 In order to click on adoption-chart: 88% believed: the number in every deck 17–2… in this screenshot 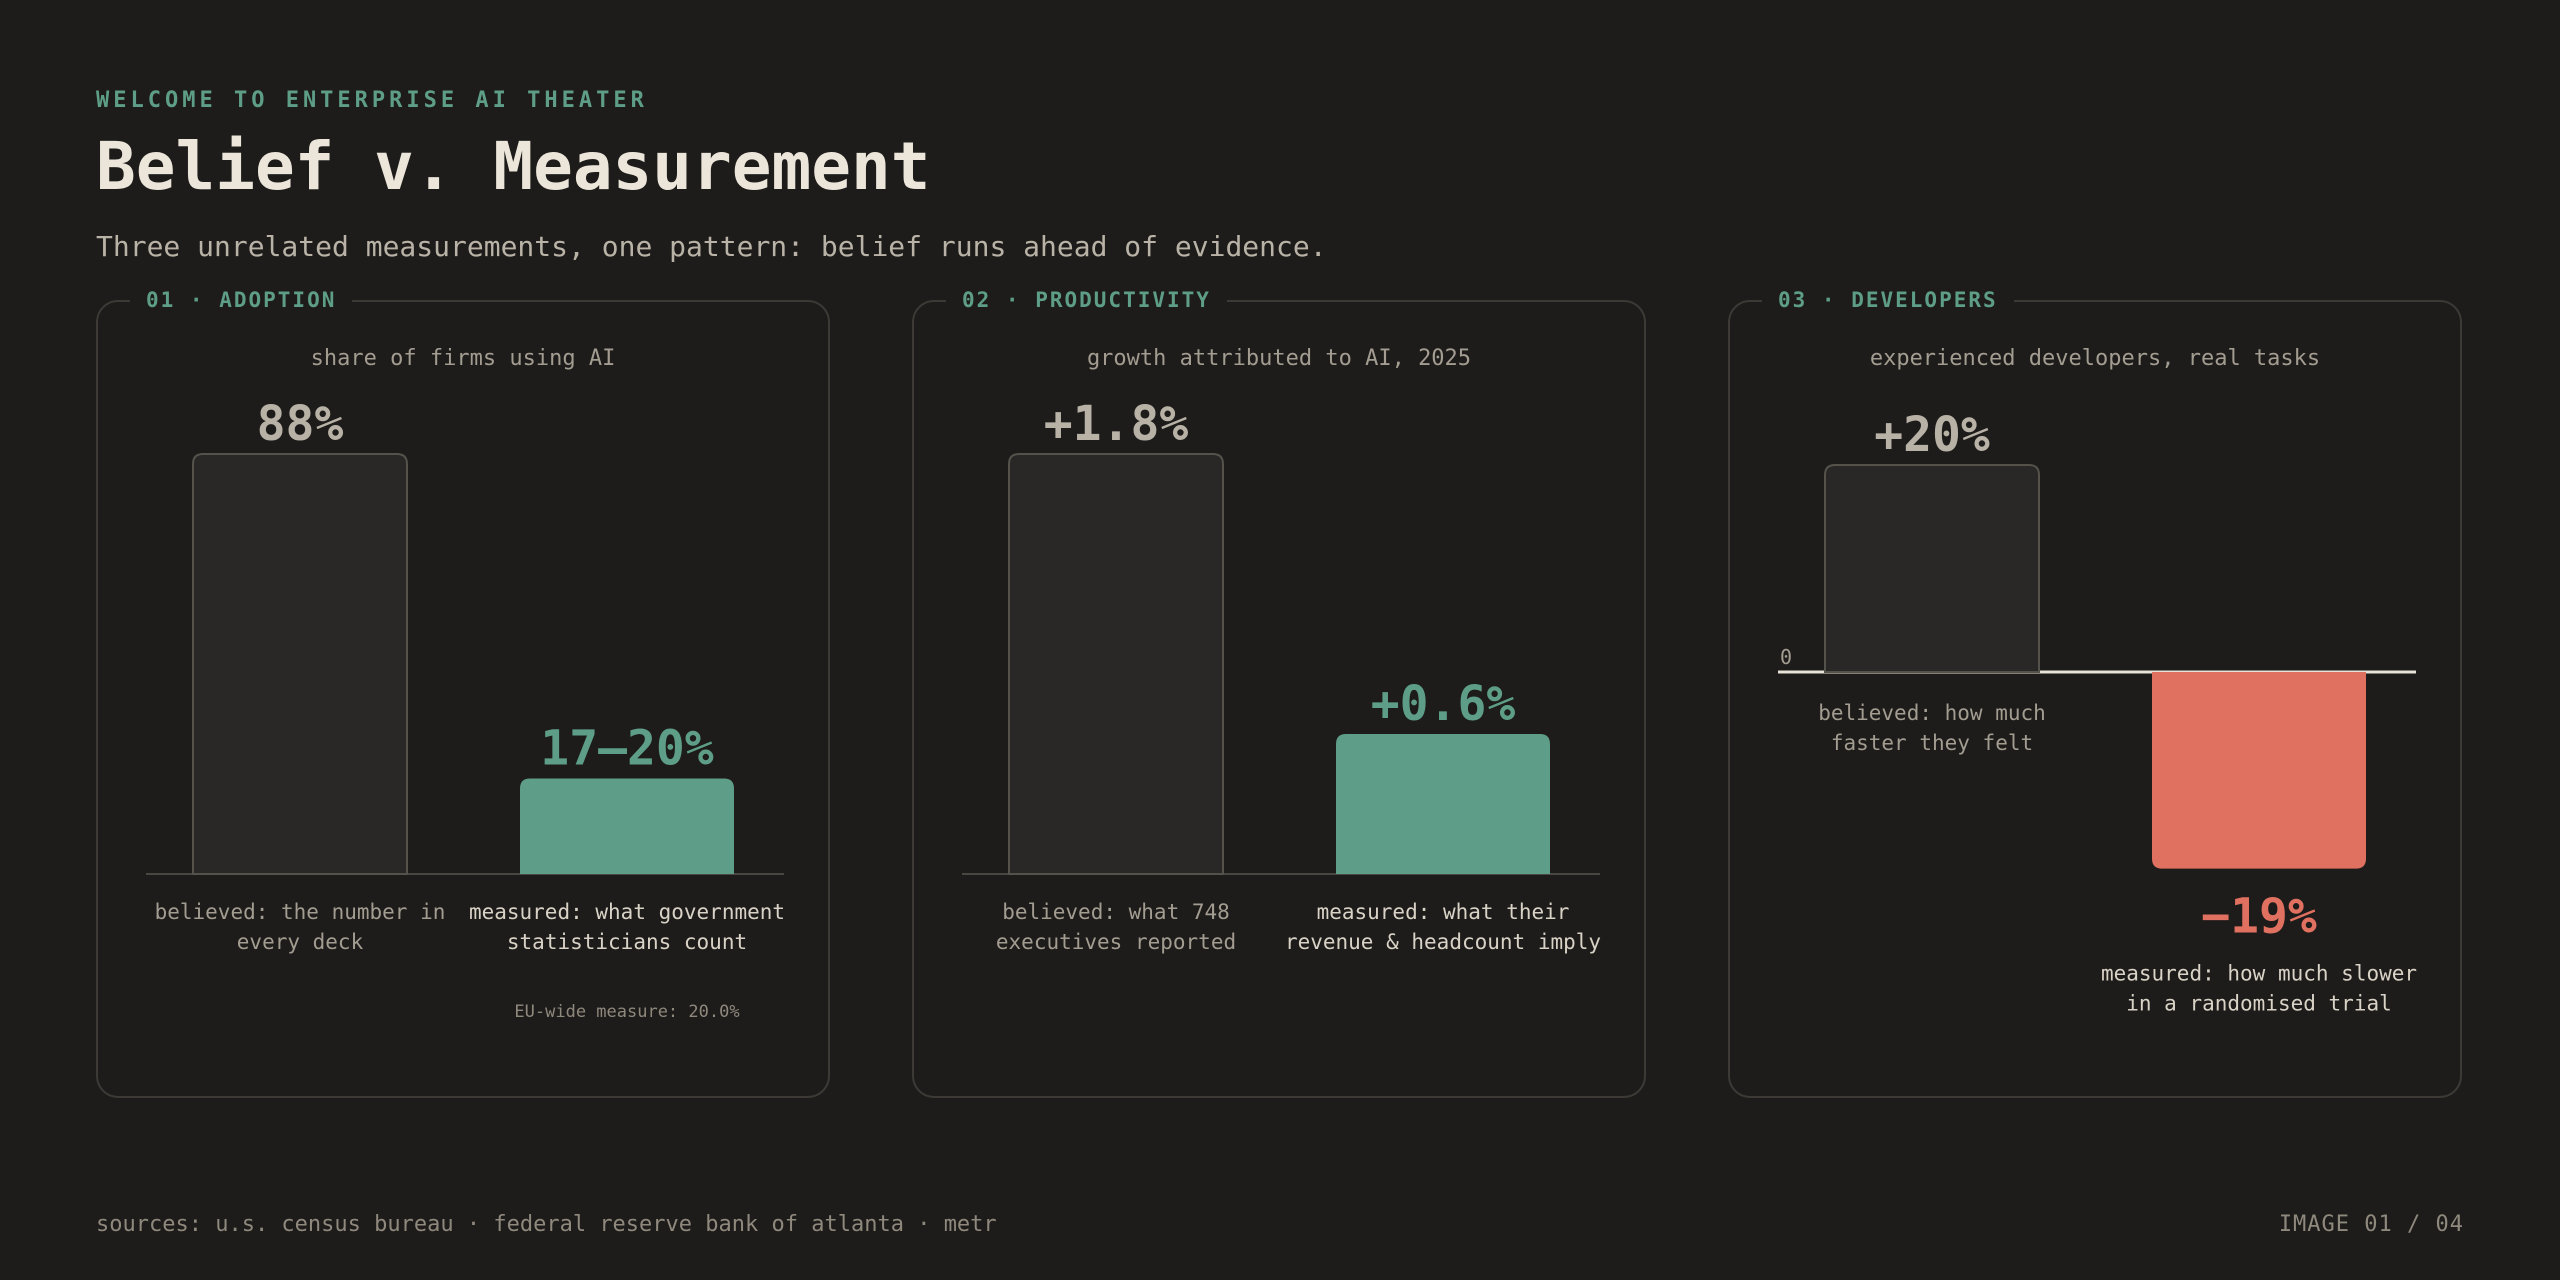, I will do `click(465, 709)`.